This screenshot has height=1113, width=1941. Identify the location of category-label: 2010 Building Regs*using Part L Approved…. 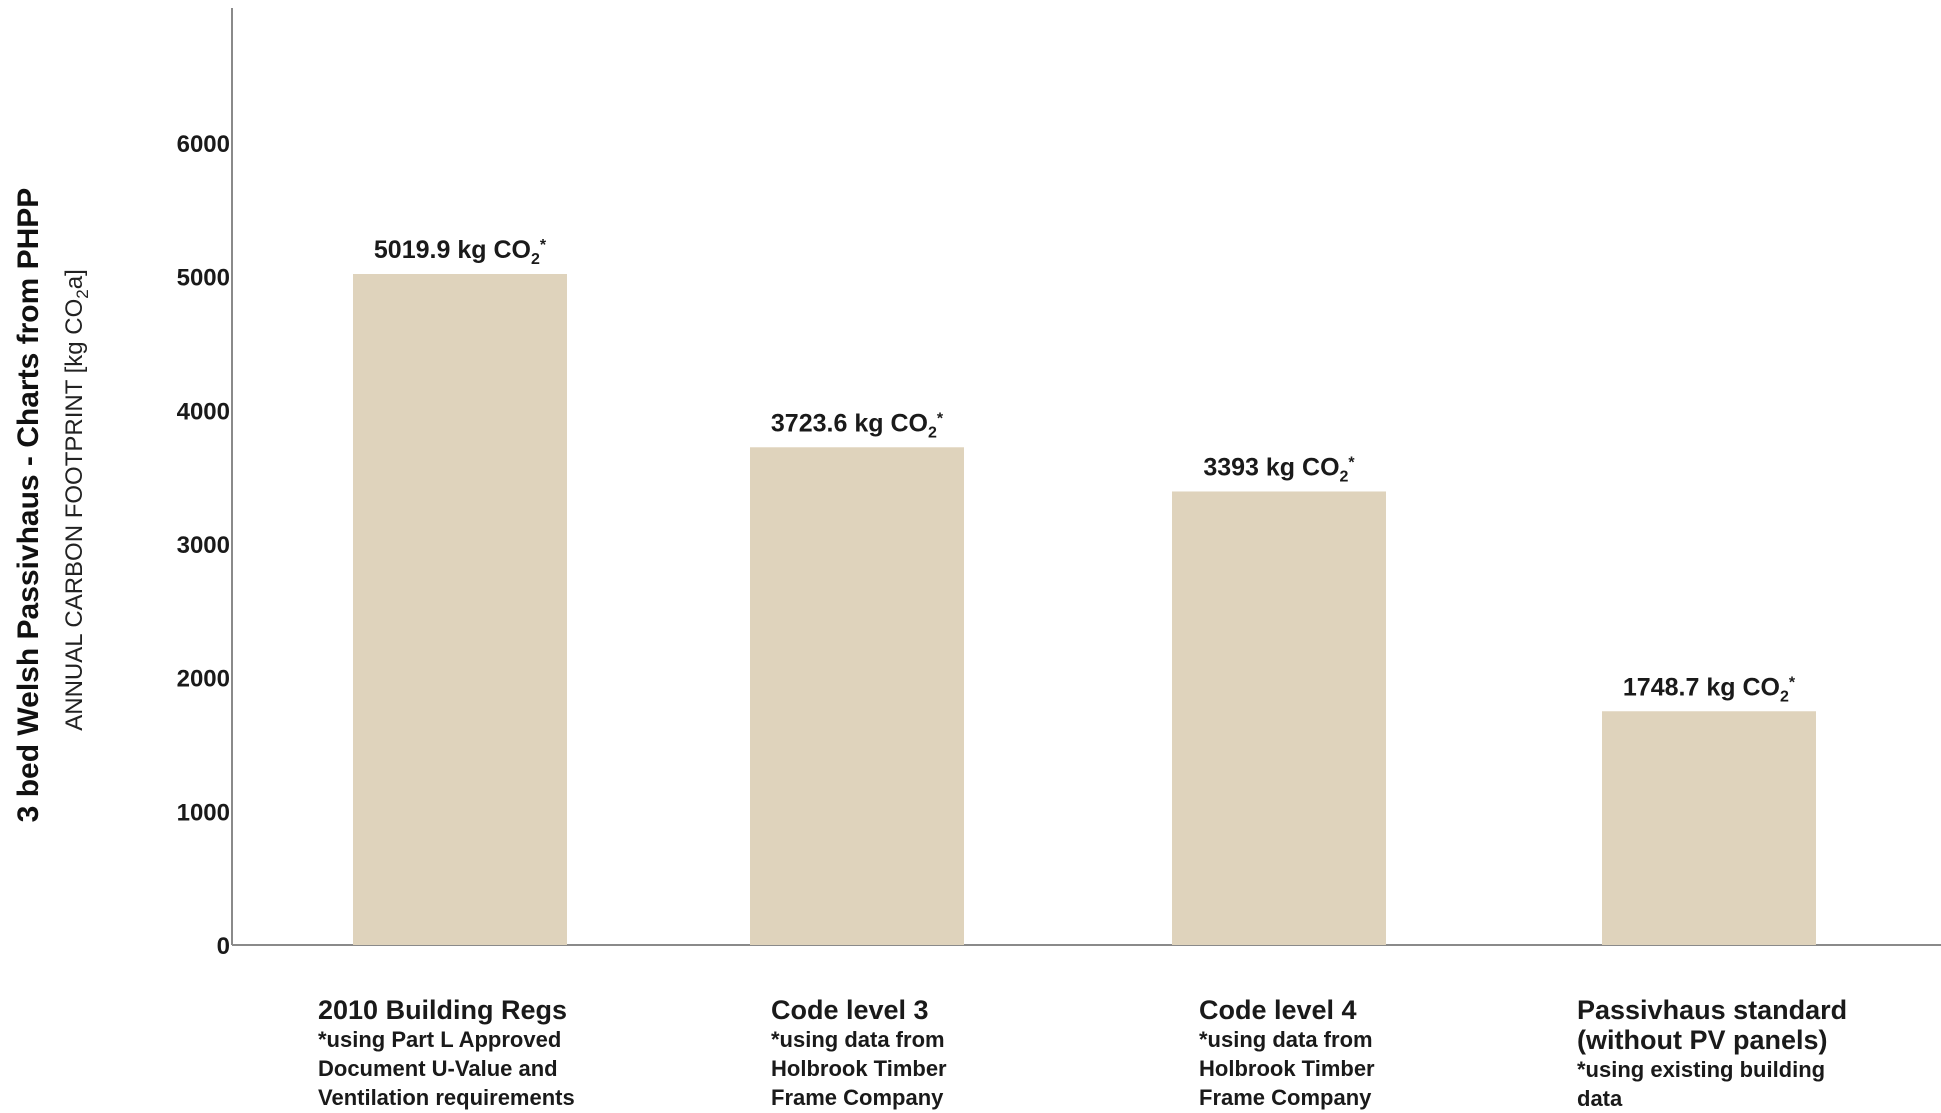
(446, 1052).